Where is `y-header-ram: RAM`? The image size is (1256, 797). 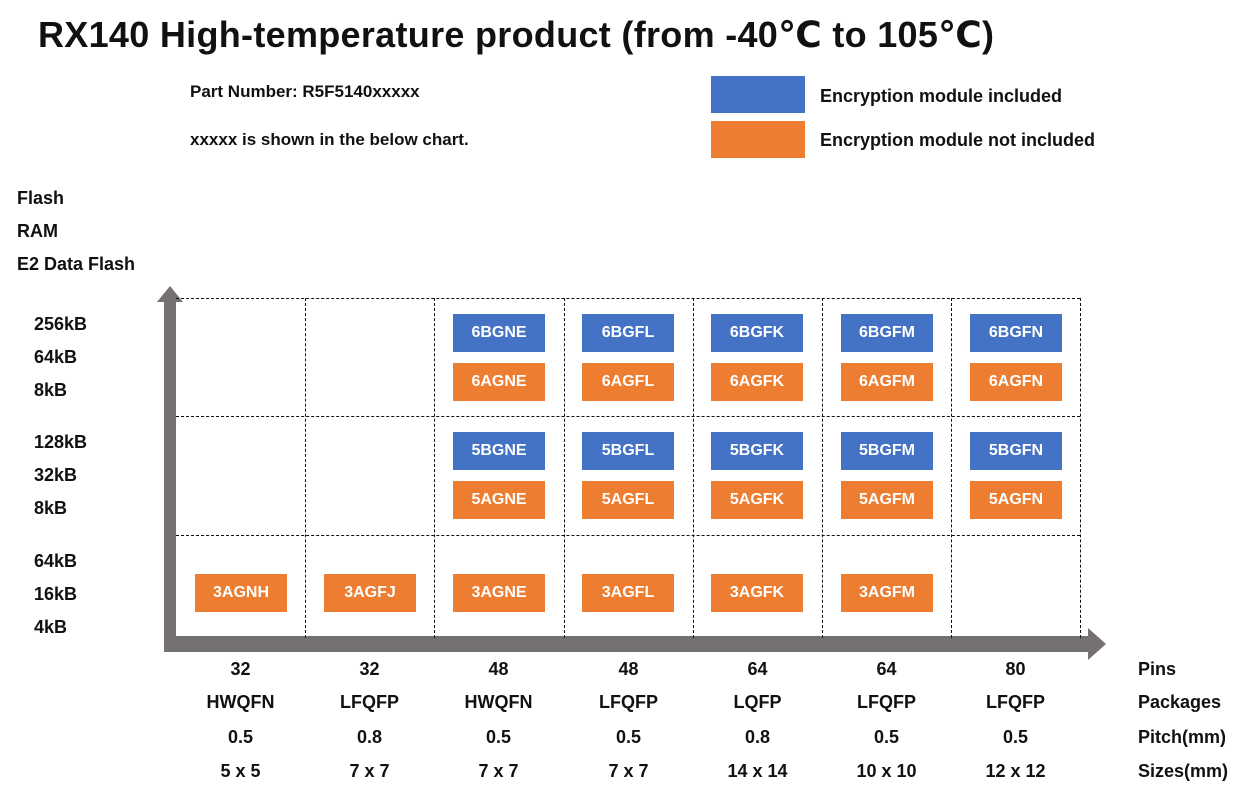
y-header-ram: RAM is located at coordinates (37, 231).